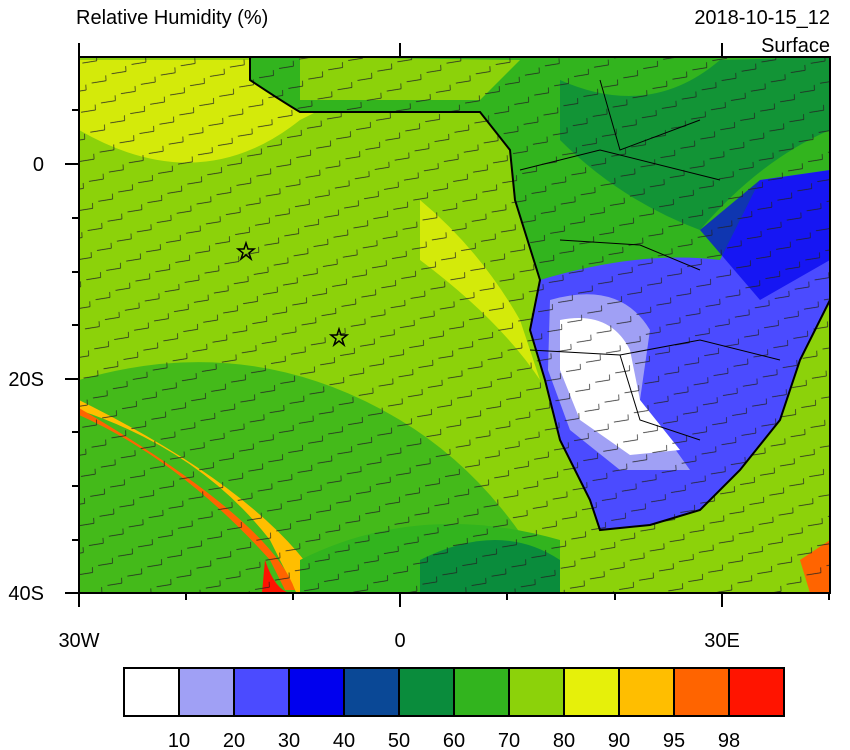  Describe the element at coordinates (509, 740) in the screenshot. I see `colorbar-label: 70` at that location.